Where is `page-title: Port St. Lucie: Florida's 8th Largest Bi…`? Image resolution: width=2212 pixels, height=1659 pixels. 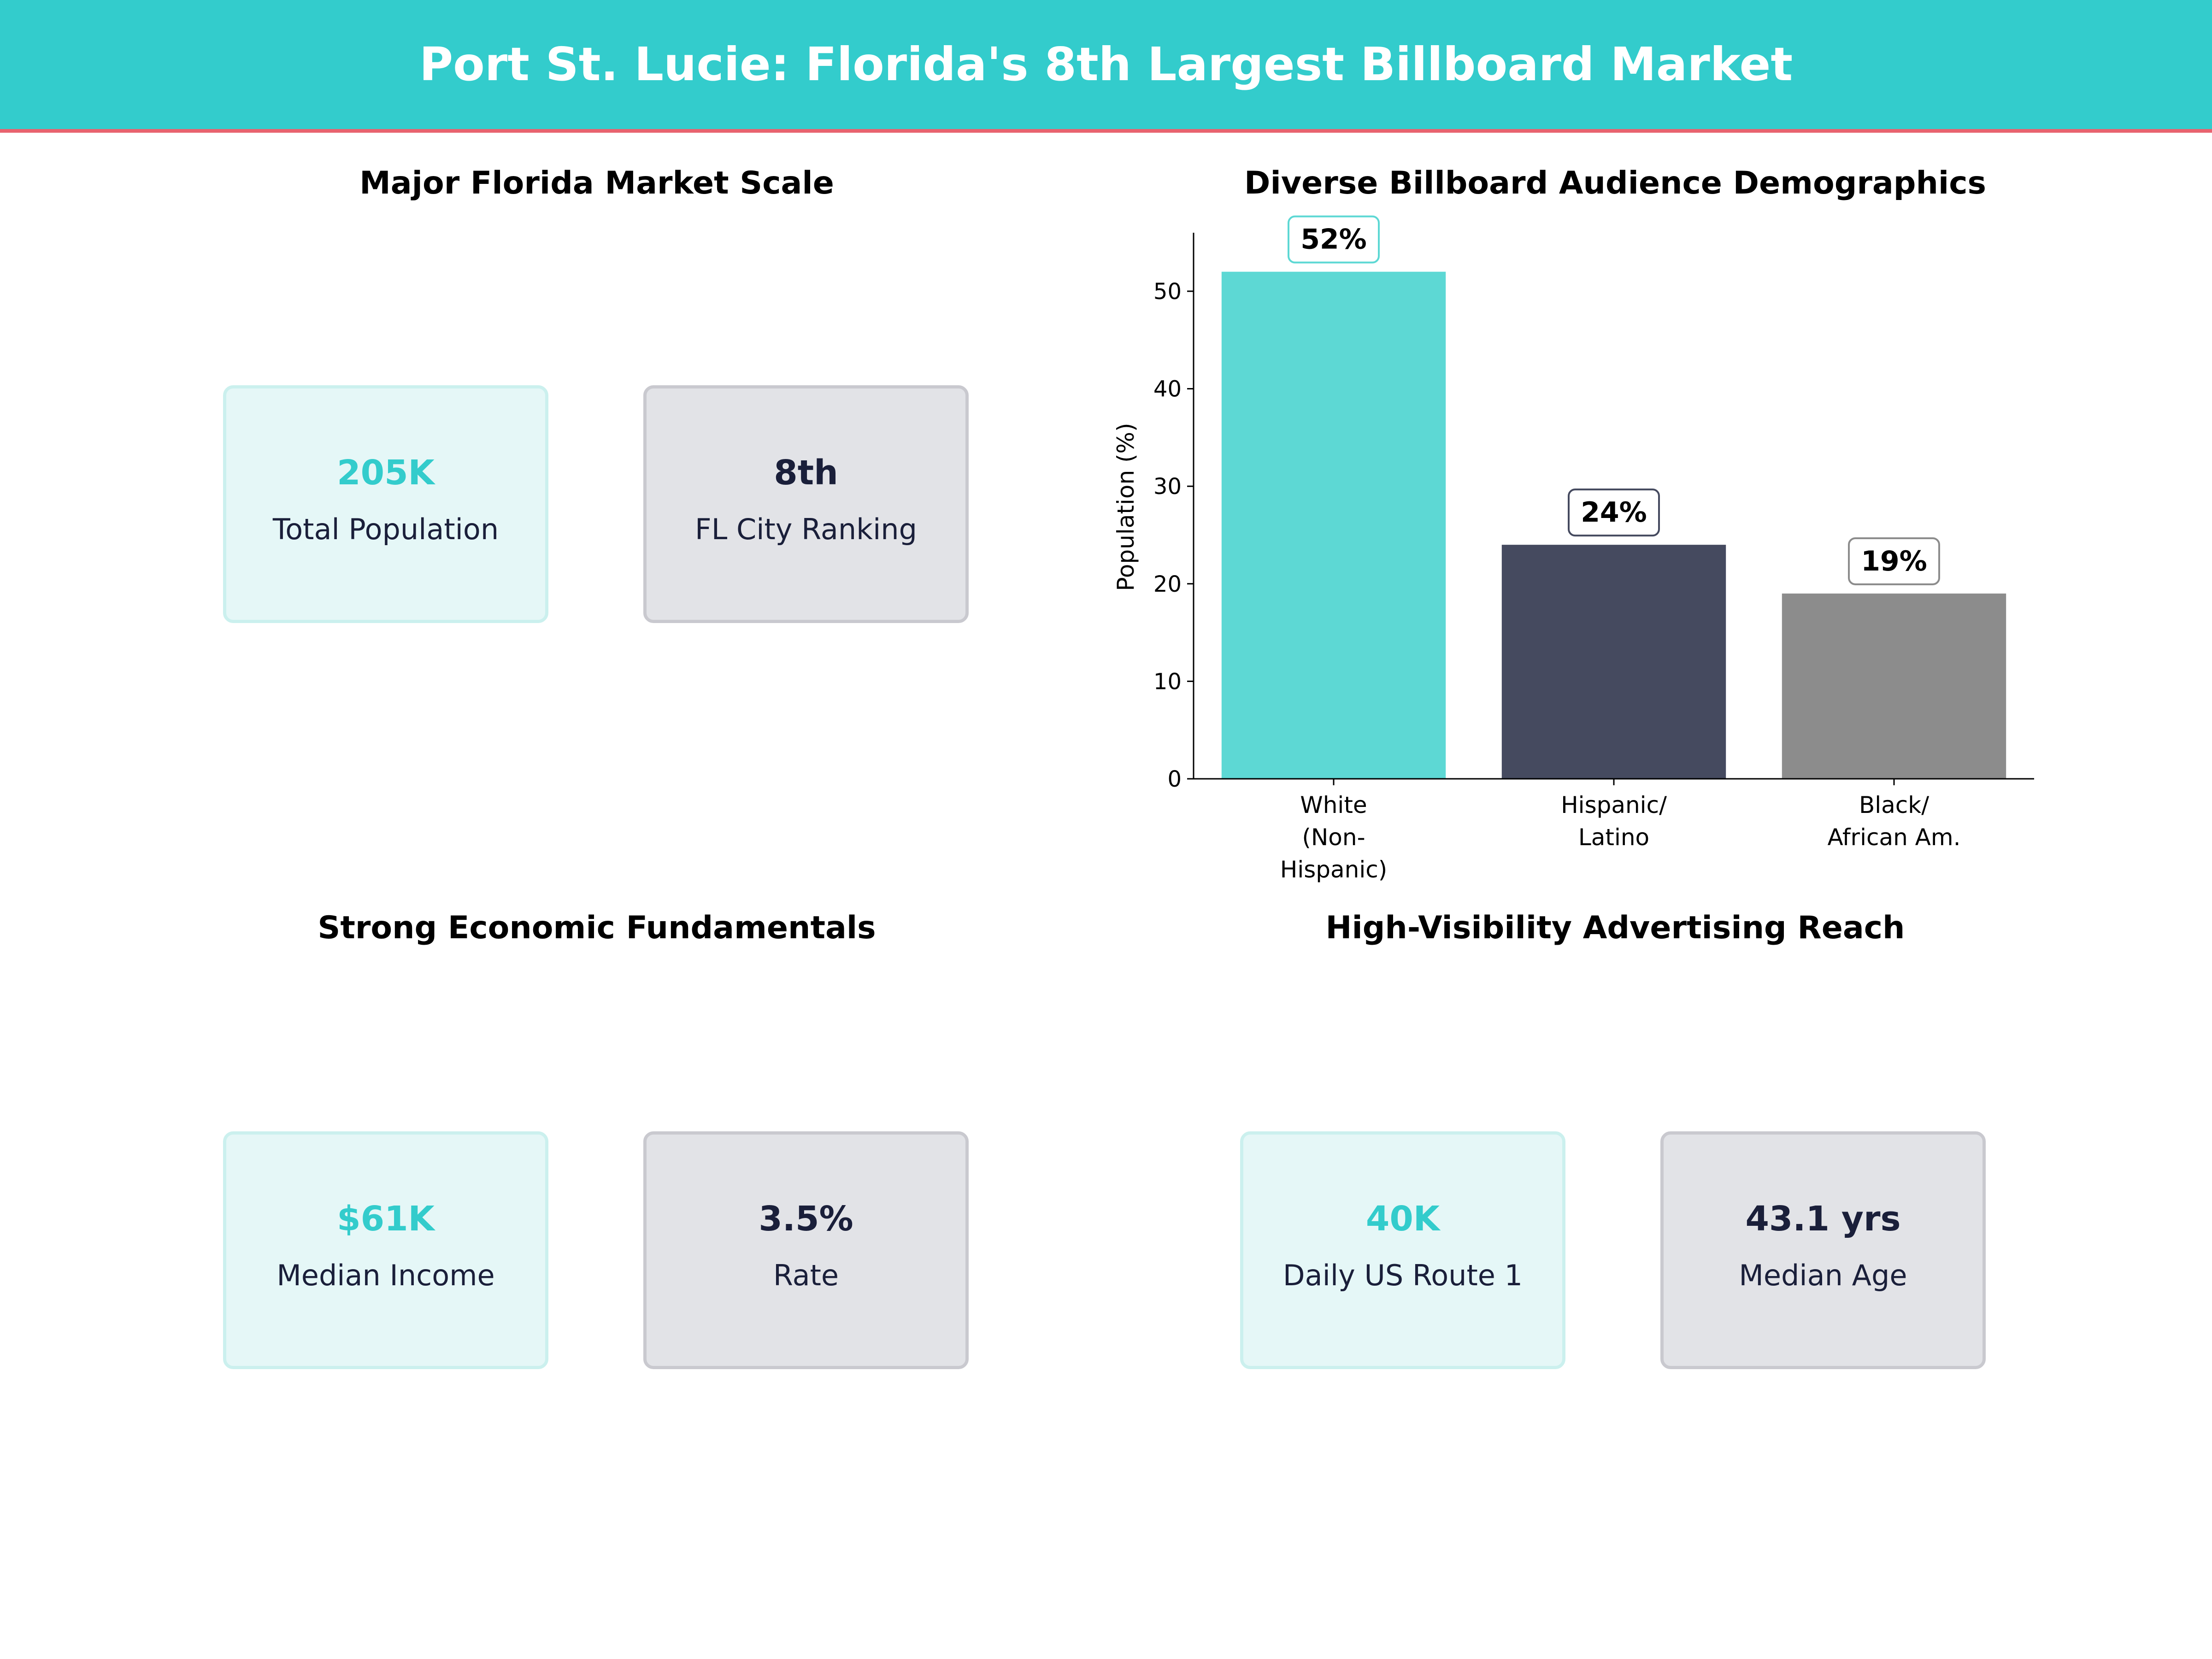 page-title: Port St. Lucie: Florida's 8th Largest Bi… is located at coordinates (1106, 64).